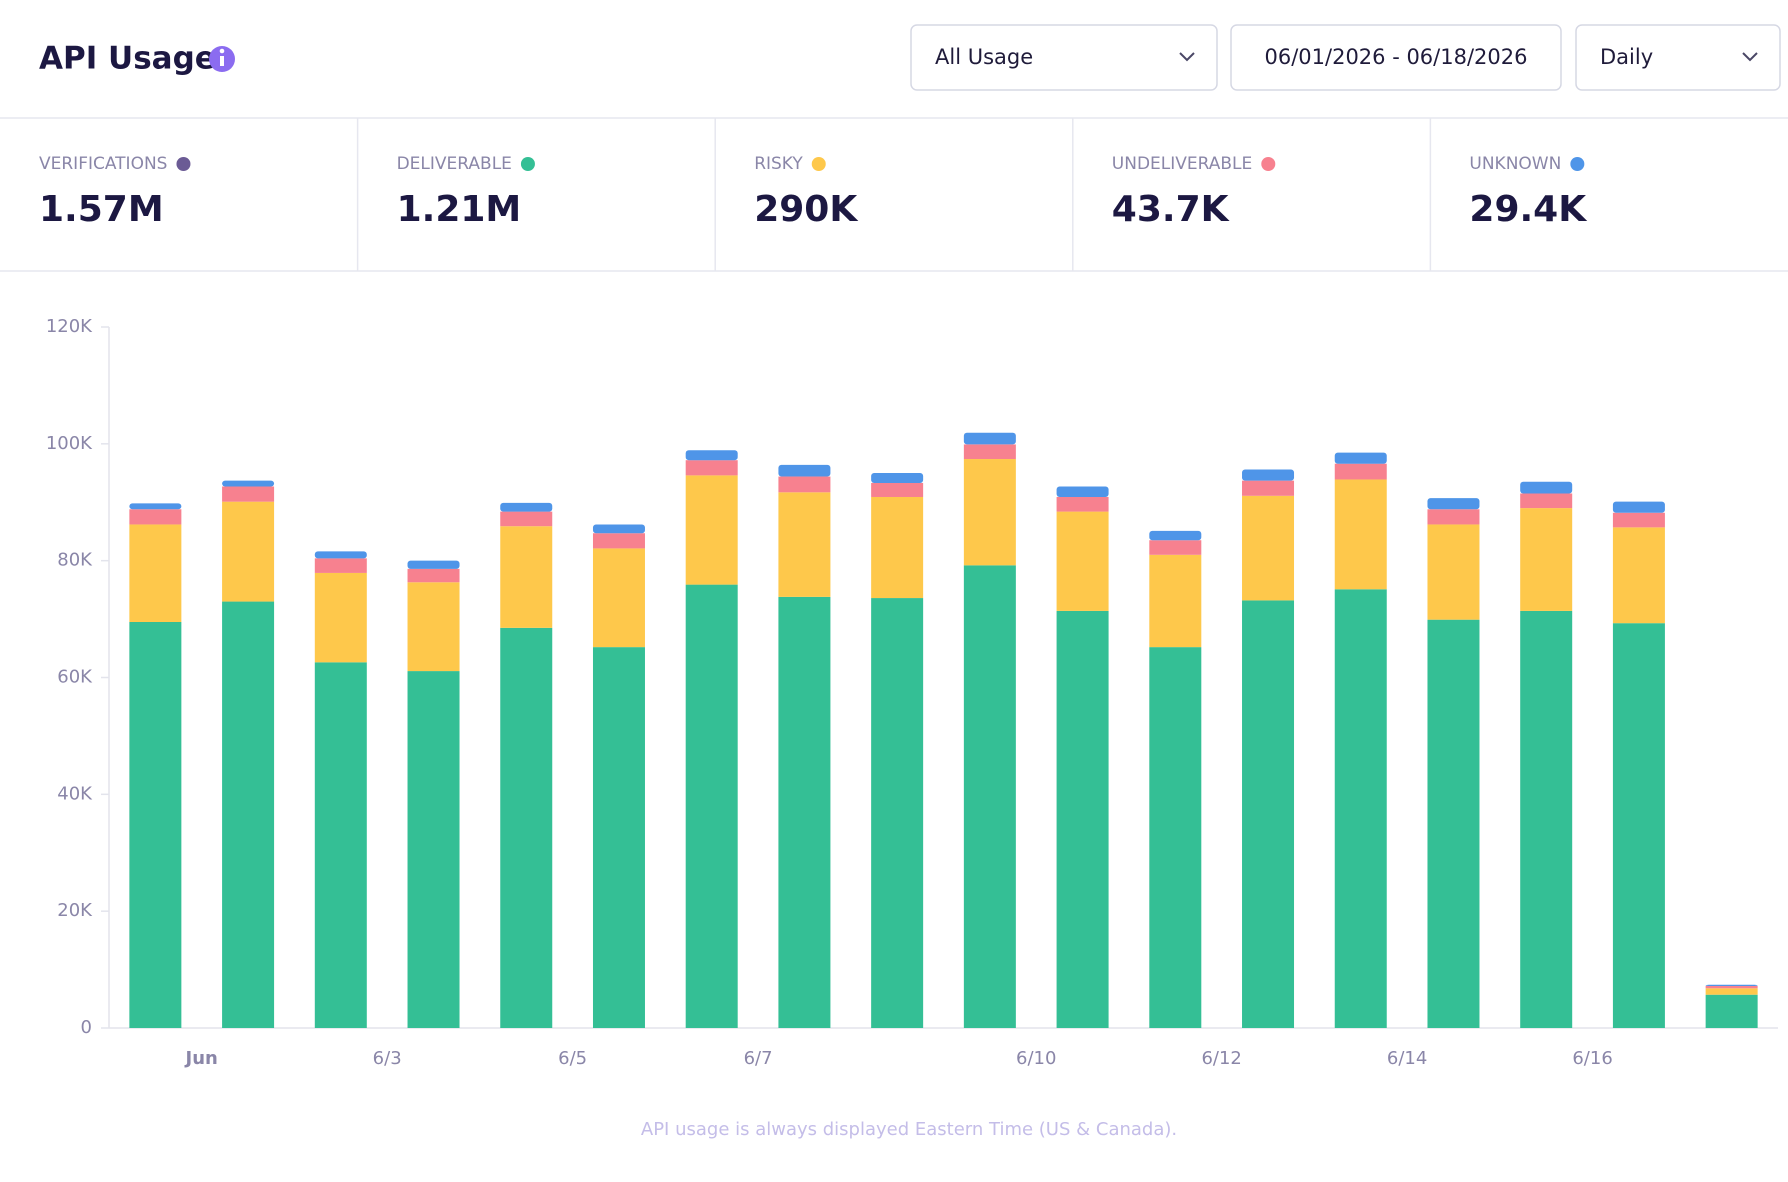 The height and width of the screenshot is (1182, 1788). What do you see at coordinates (127, 59) in the screenshot?
I see `page-title: API Usage` at bounding box center [127, 59].